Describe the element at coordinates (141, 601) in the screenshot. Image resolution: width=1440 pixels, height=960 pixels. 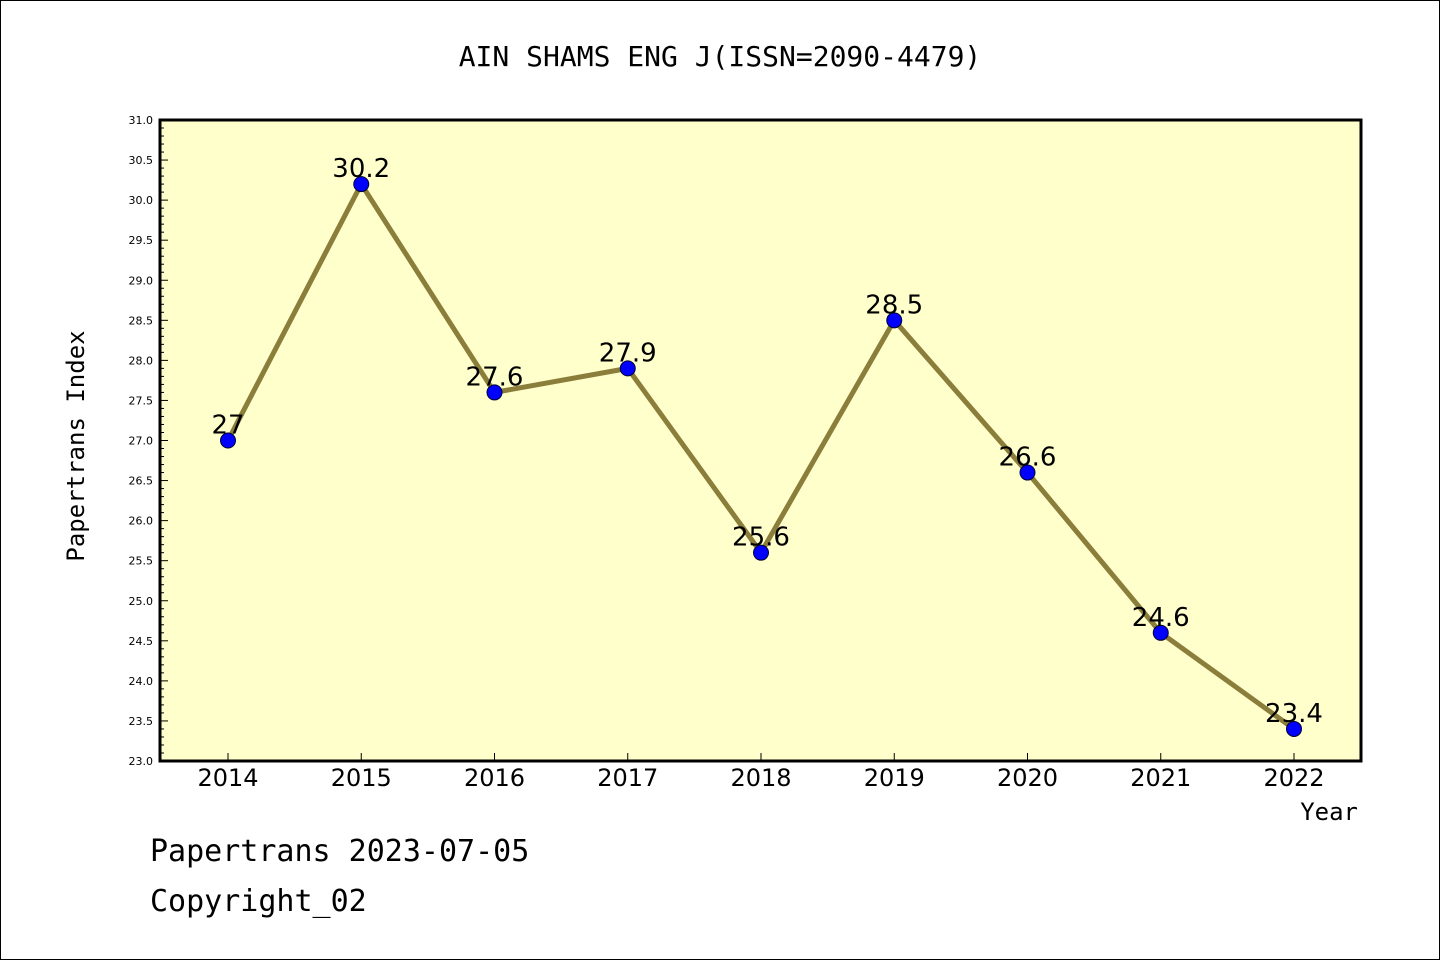
I see `y-tick-label: 25.0` at that location.